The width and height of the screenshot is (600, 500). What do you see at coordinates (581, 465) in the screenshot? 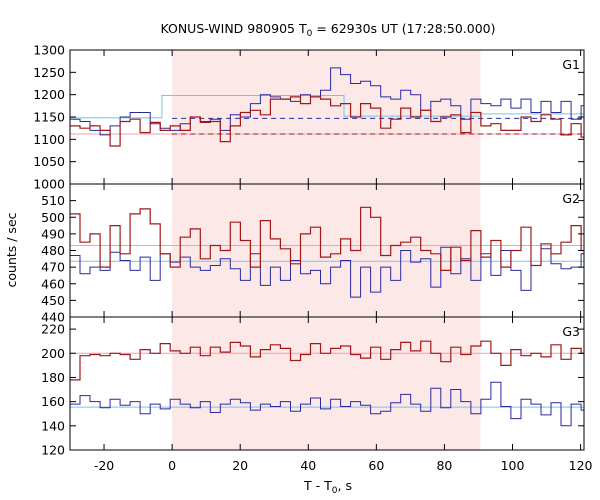
I see `x-tick-label: 120` at bounding box center [581, 465].